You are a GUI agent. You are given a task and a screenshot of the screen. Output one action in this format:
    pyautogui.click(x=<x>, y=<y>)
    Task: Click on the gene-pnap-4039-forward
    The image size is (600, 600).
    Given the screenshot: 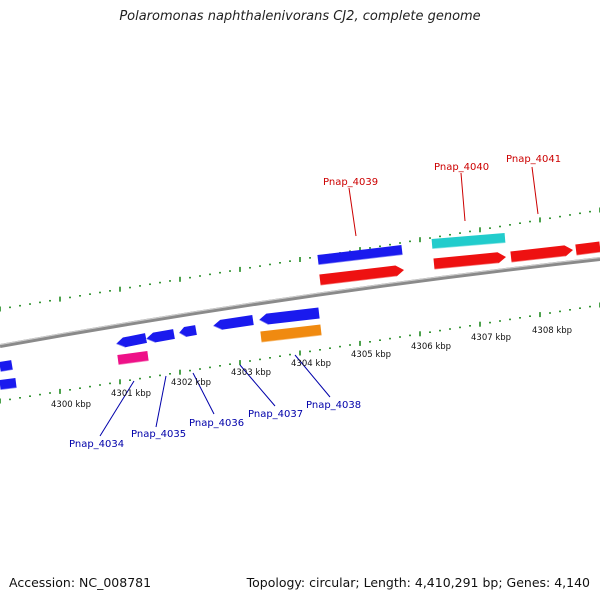 What is the action you would take?
    pyautogui.click(x=360, y=255)
    